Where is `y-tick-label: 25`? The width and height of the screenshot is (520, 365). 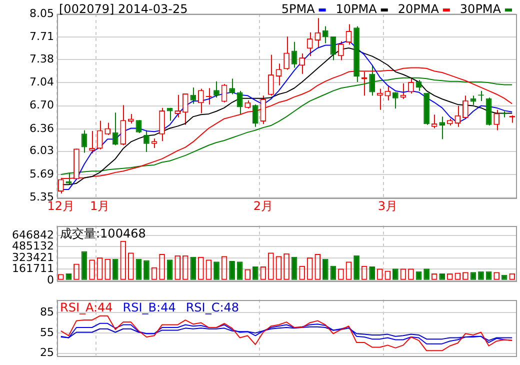
y-tick-label: 25 is located at coordinates (47, 353).